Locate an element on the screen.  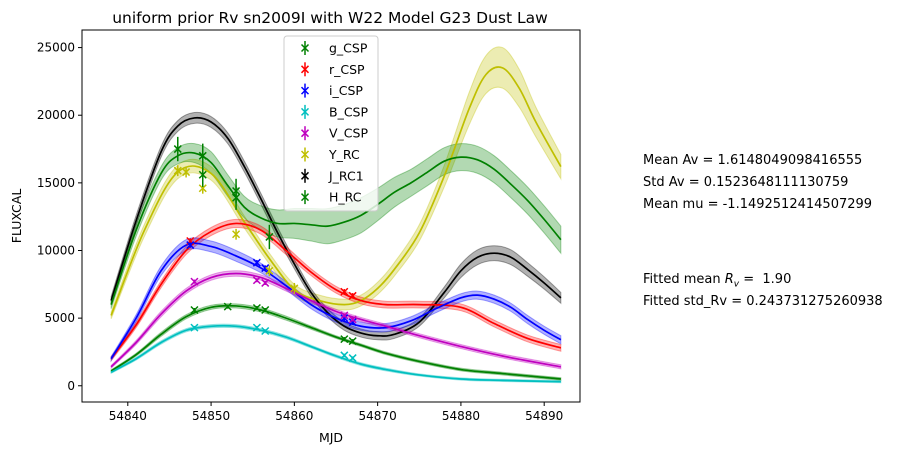
fitted-rv-symbol: R is located at coordinates (729, 279).